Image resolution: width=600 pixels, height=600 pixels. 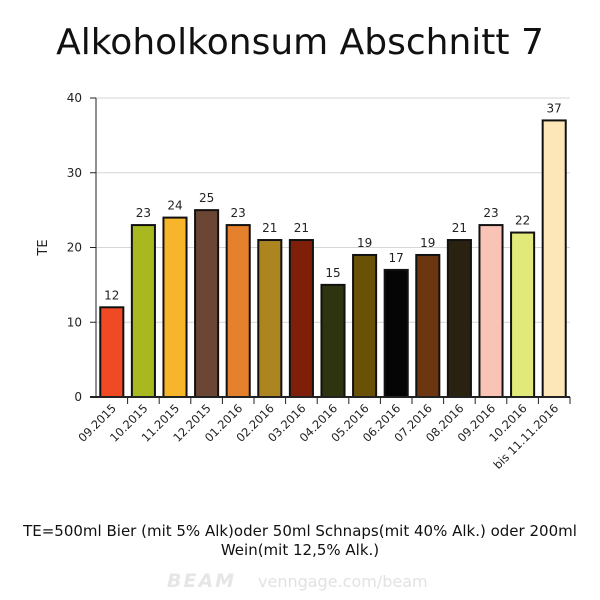 What do you see at coordinates (332, 273) in the screenshot?
I see `data-label: 15` at bounding box center [332, 273].